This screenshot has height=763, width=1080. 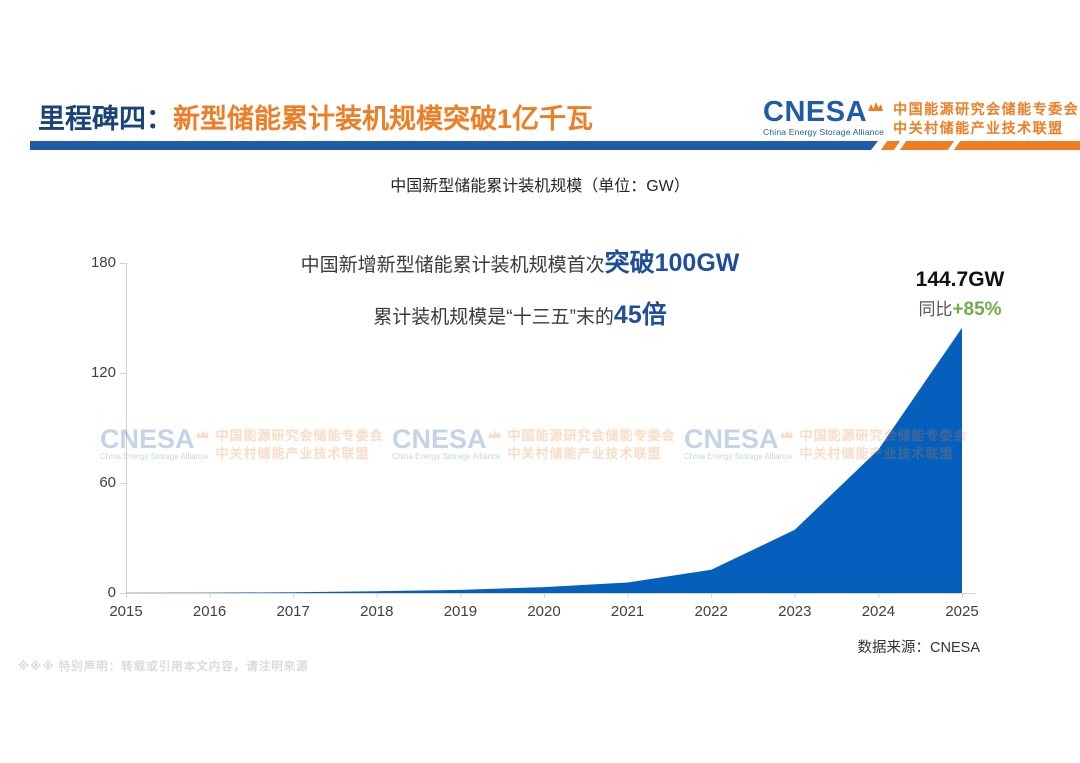 What do you see at coordinates (960, 279) in the screenshot?
I see `peak-value-label: 144.7GW` at bounding box center [960, 279].